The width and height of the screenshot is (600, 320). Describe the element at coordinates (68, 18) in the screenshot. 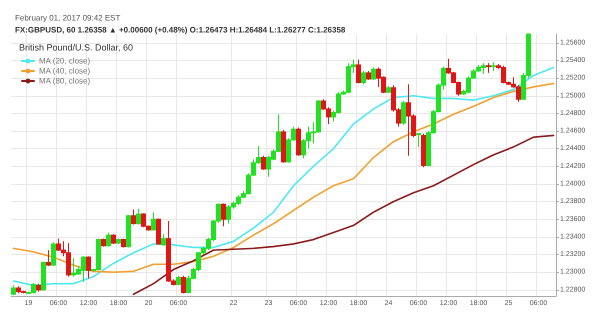

I see `text: February 01, 2017 09:42 EST` at that location.